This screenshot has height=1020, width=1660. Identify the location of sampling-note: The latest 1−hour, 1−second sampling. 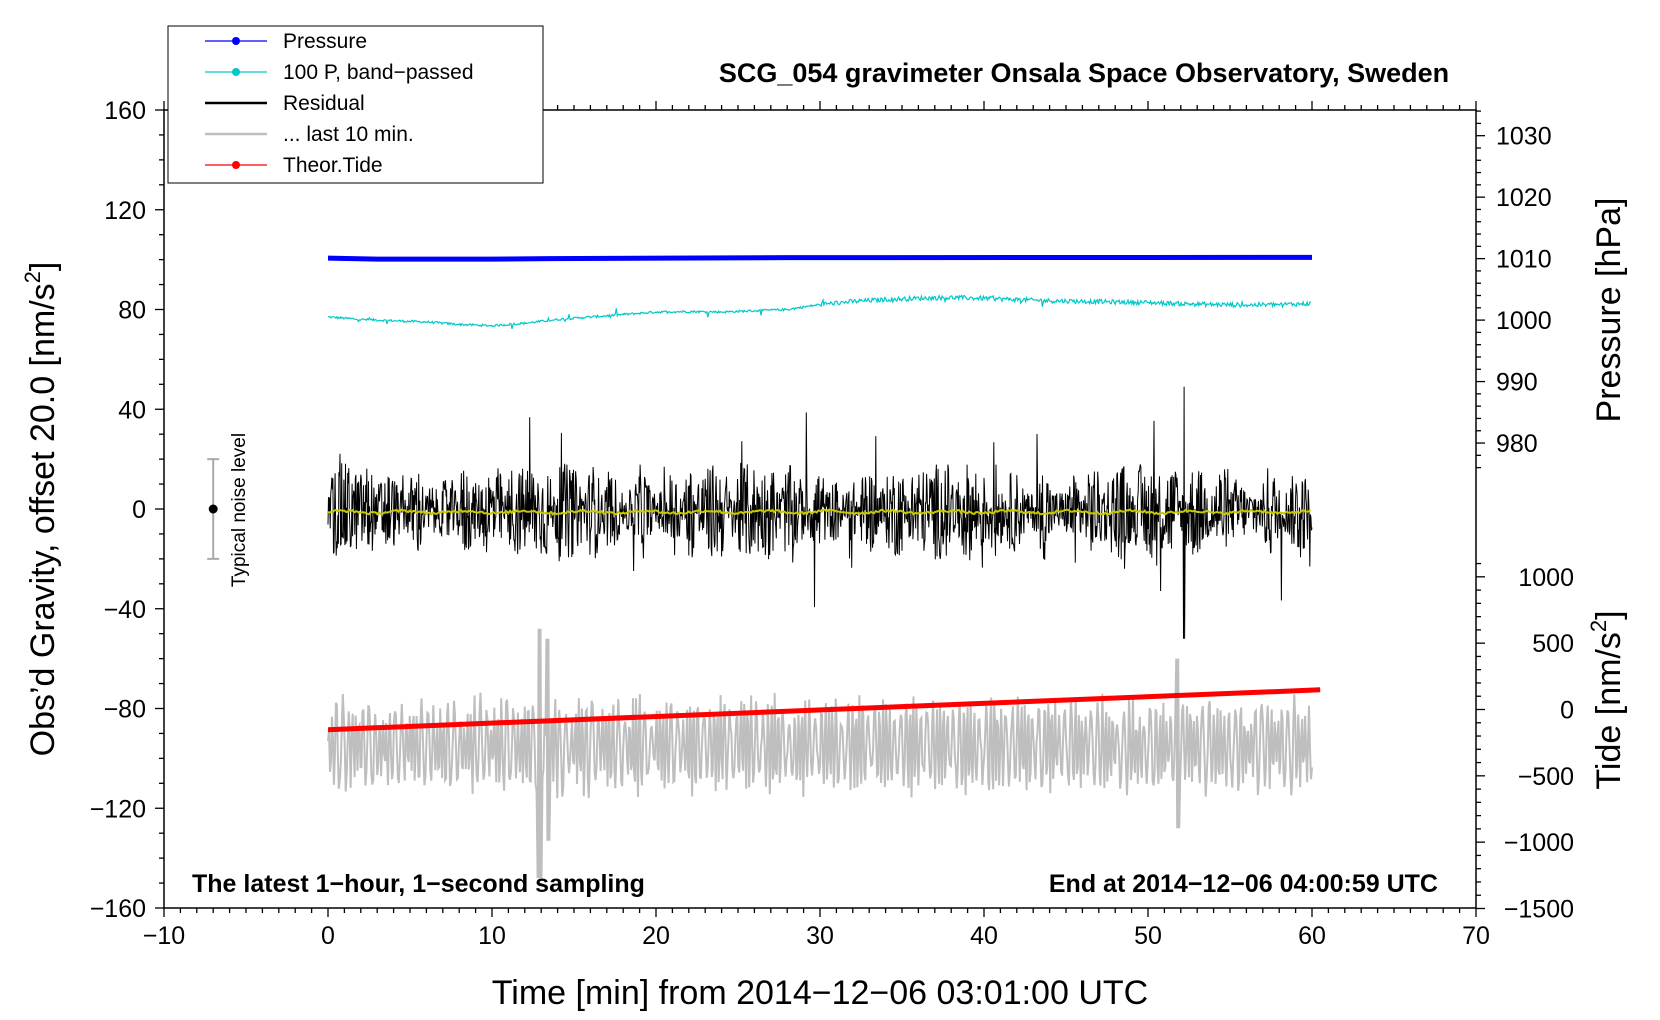
(418, 884).